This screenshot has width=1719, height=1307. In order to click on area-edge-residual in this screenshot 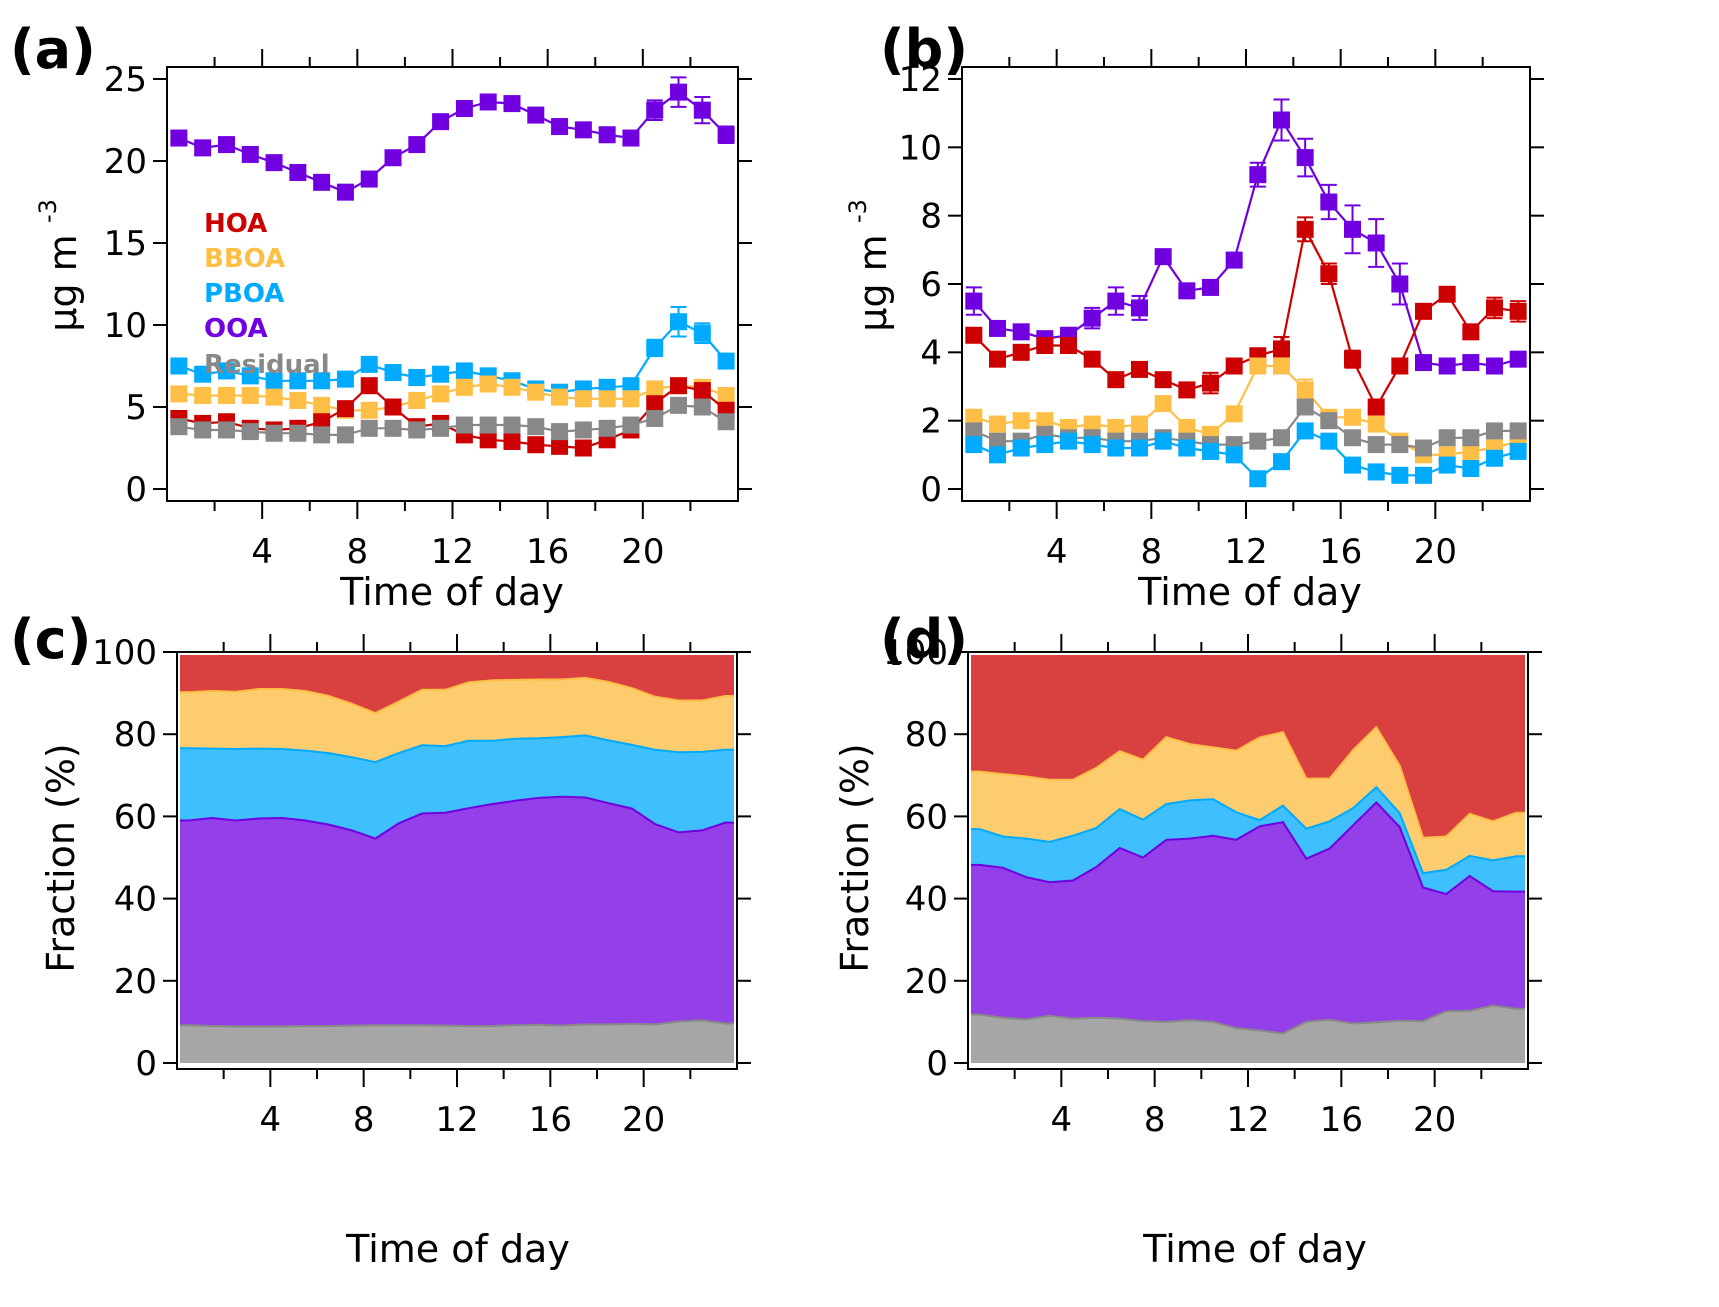, I will do `click(457, 1023)`.